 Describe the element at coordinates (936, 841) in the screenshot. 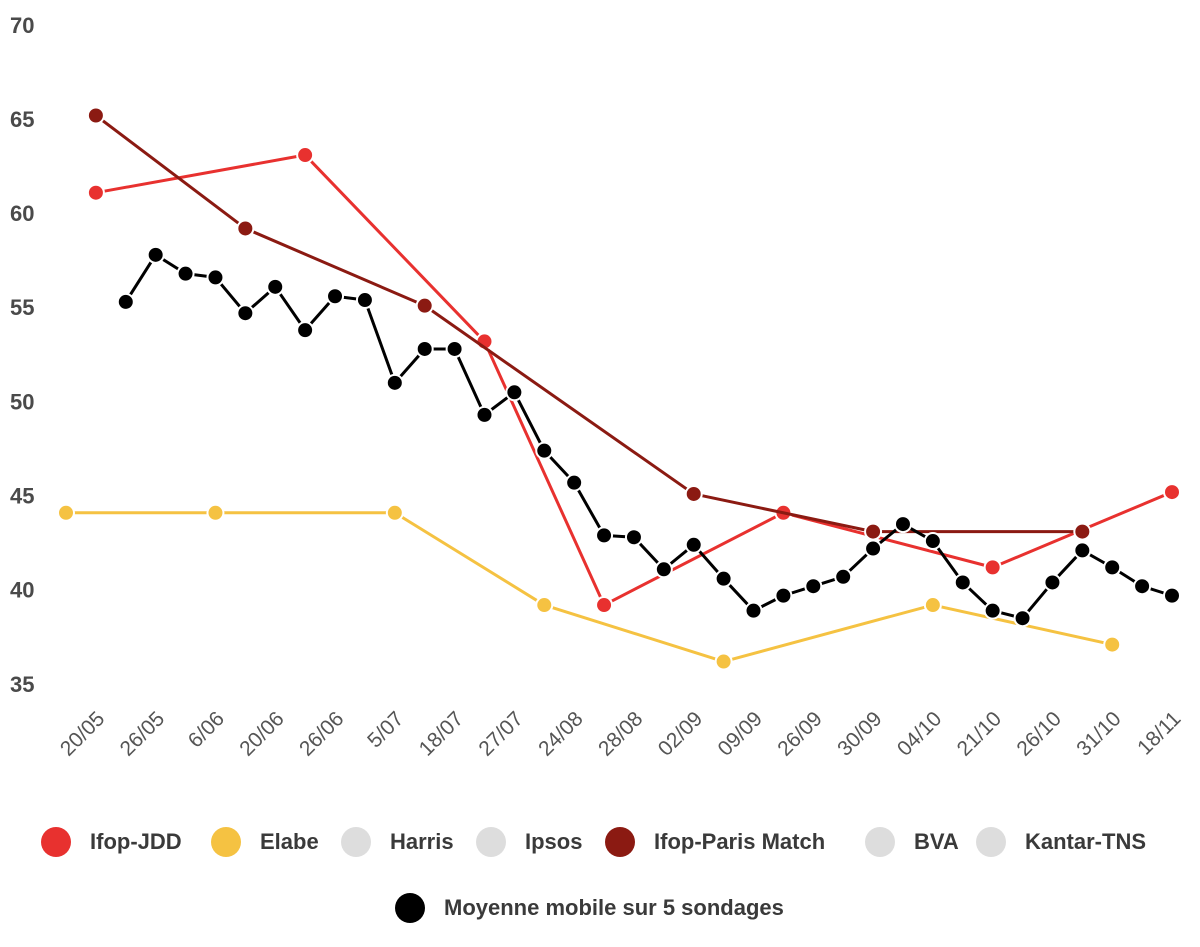

I see `legend-label: BVA` at that location.